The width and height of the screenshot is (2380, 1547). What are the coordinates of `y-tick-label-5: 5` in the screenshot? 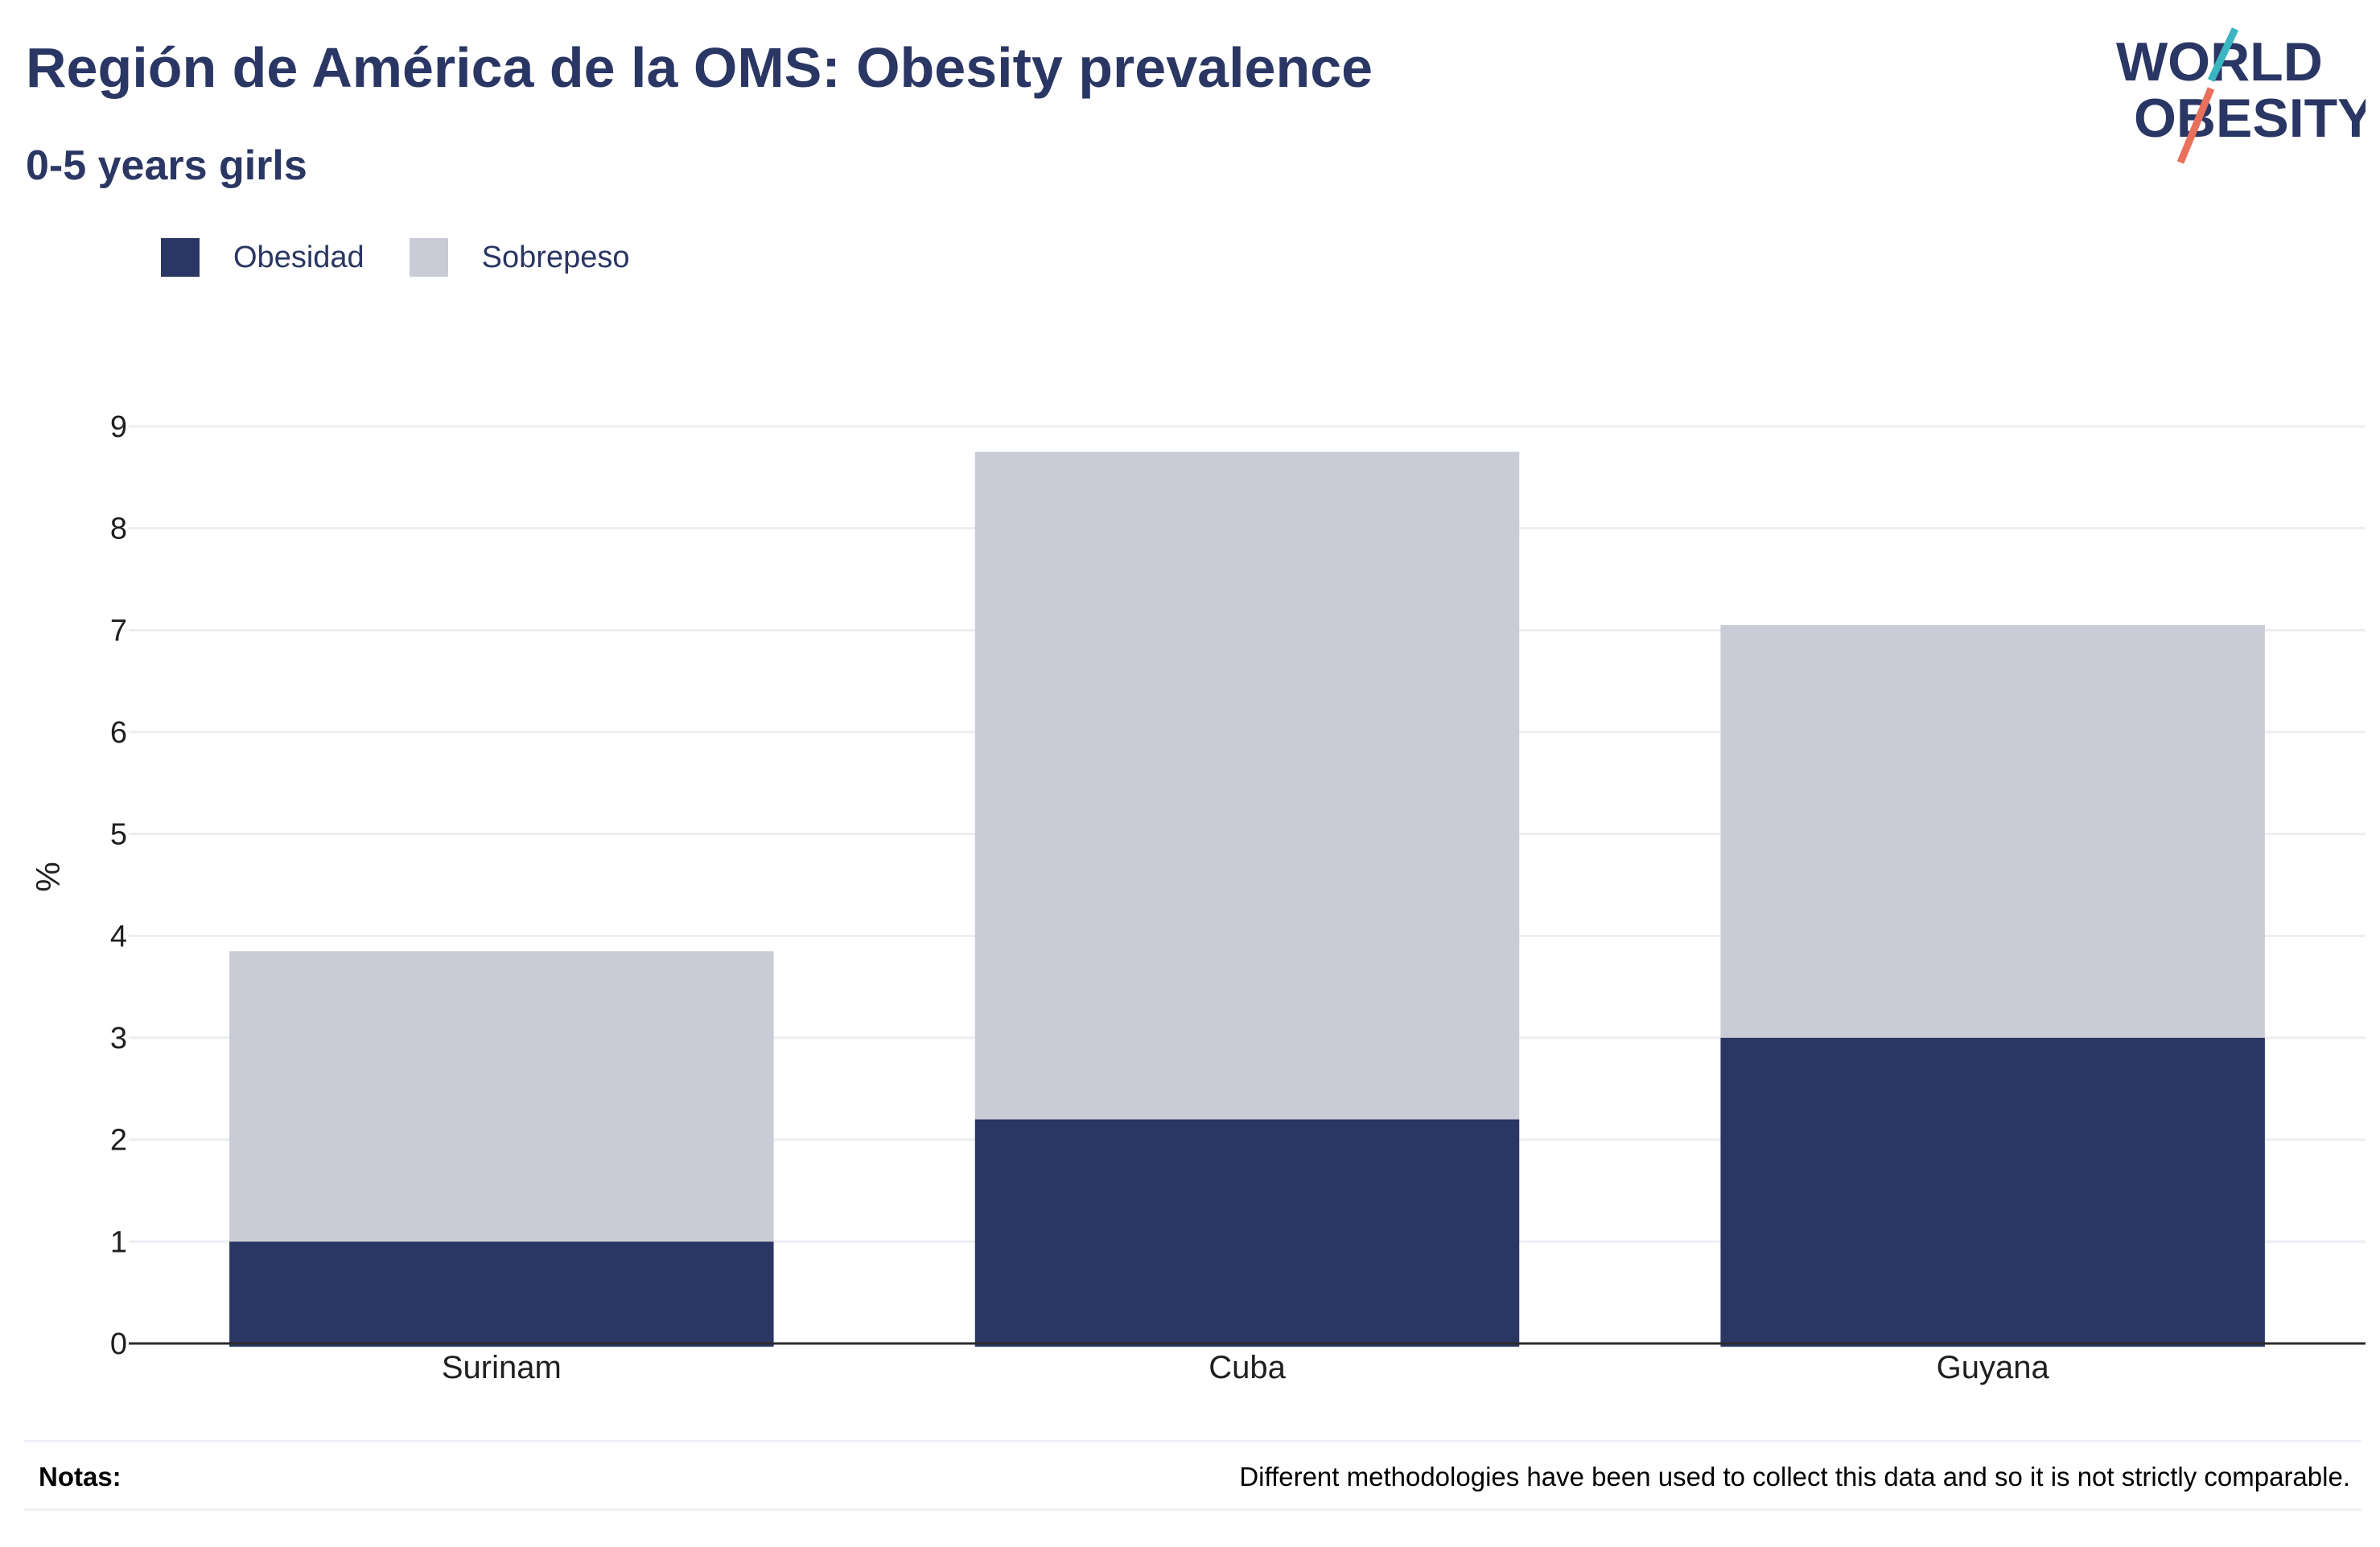 It's located at (119, 835).